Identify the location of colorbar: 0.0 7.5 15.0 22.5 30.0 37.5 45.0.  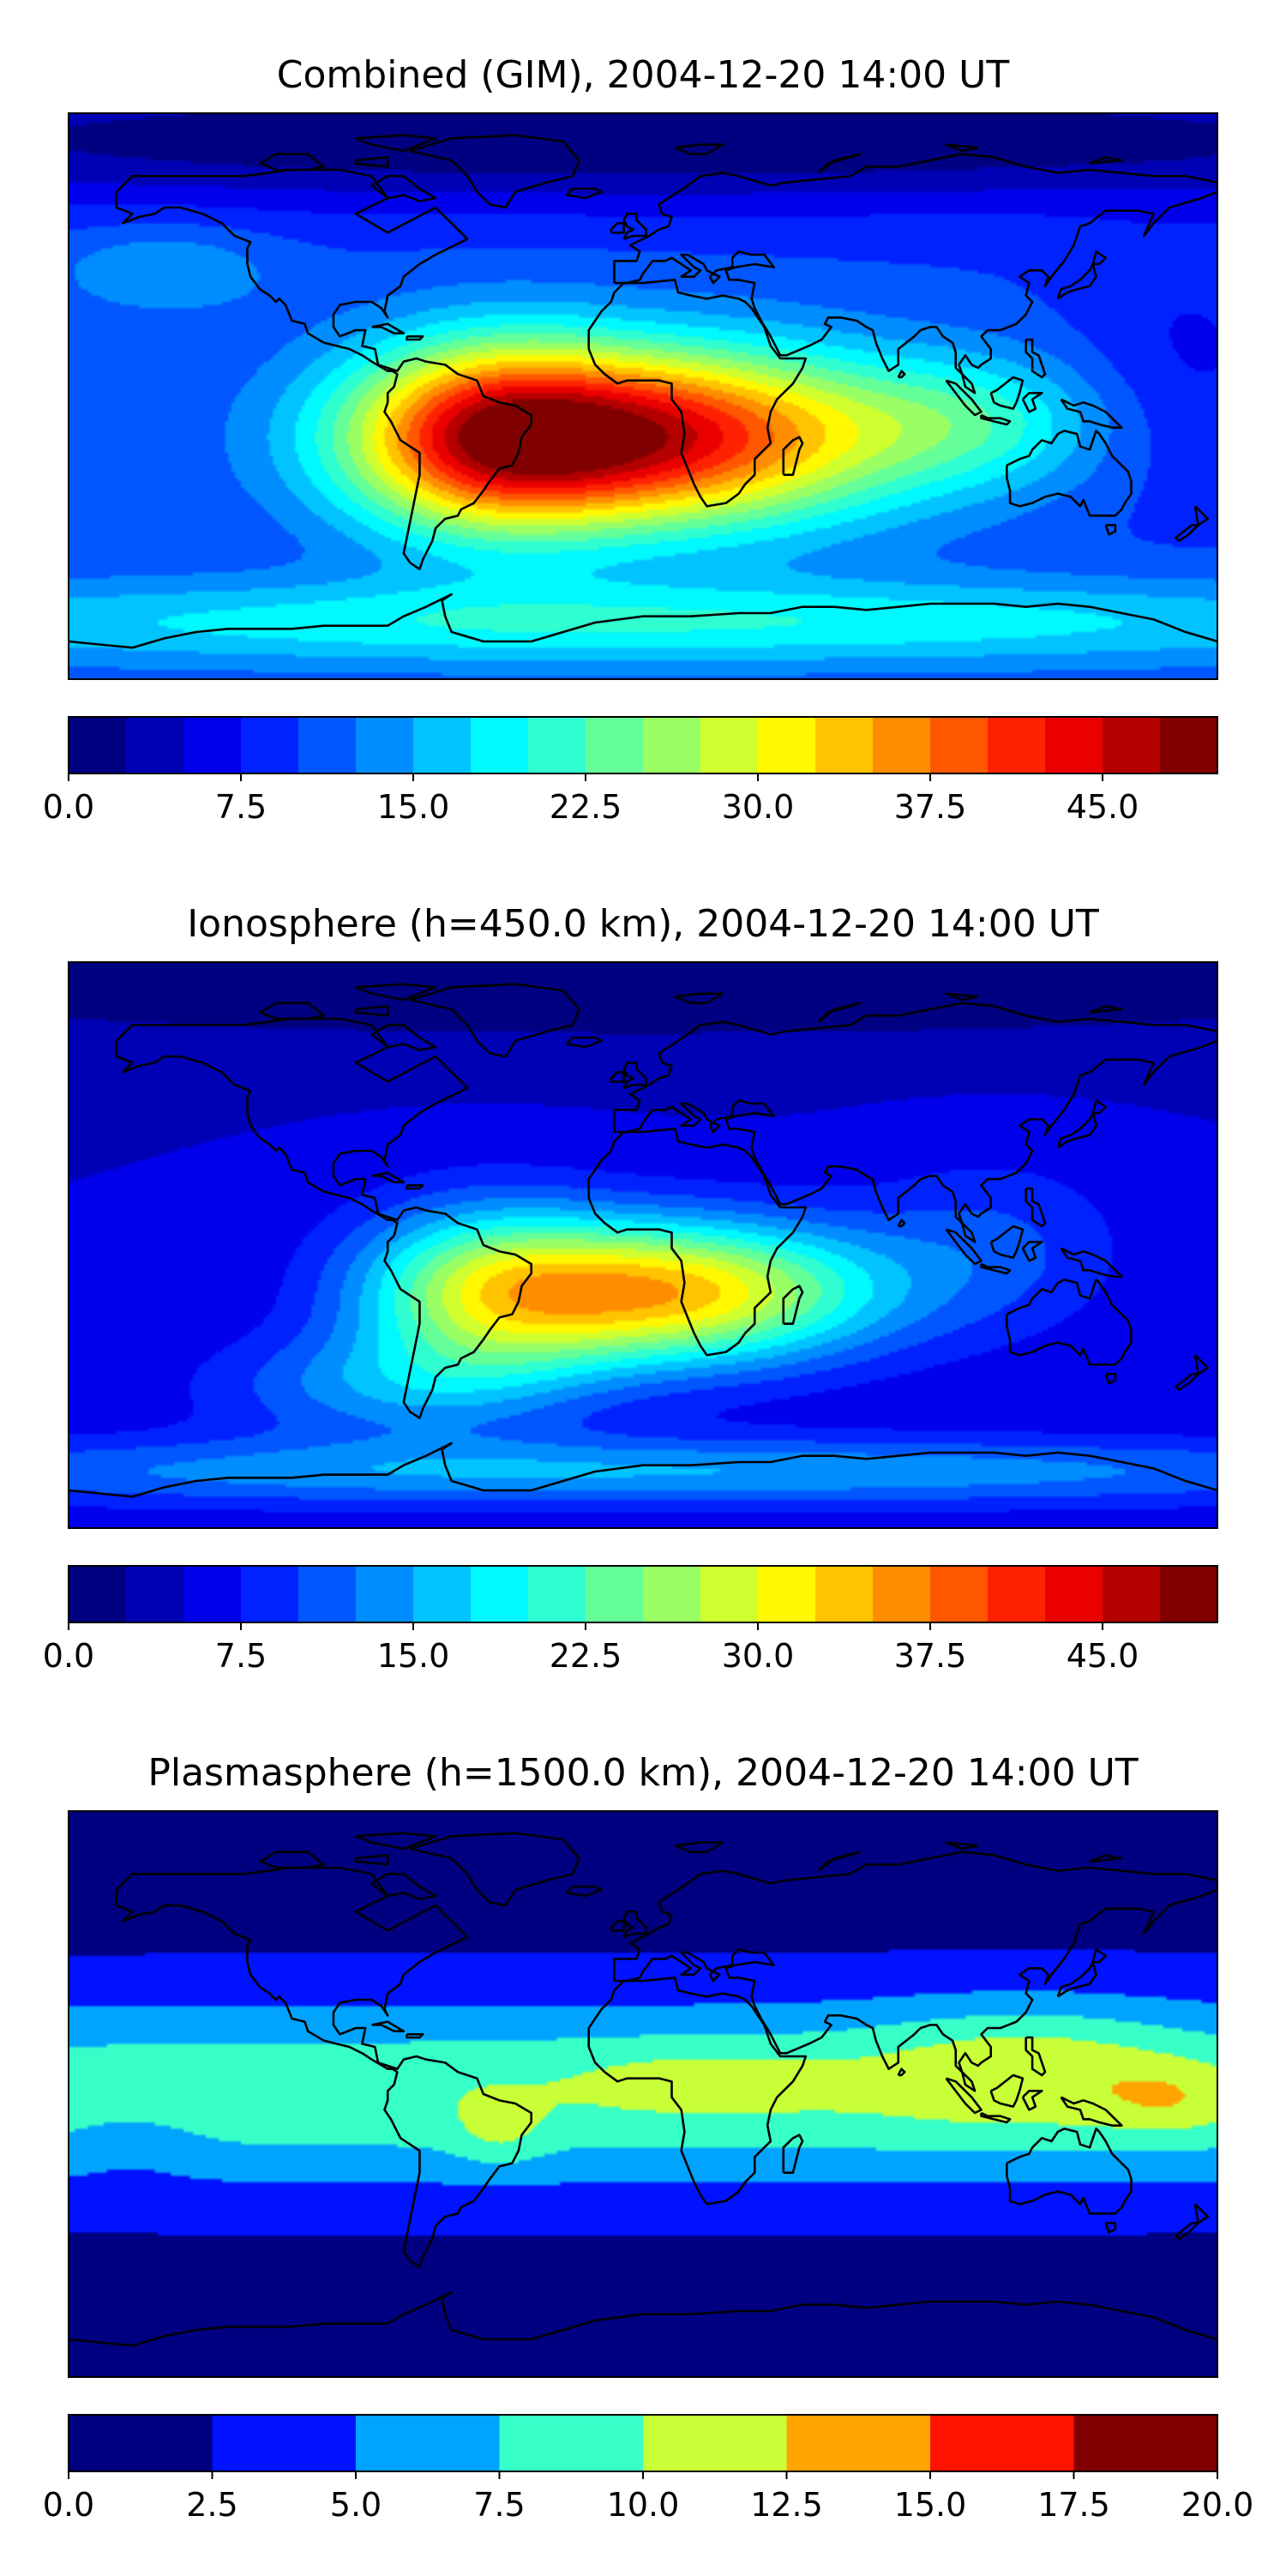
(630, 771).